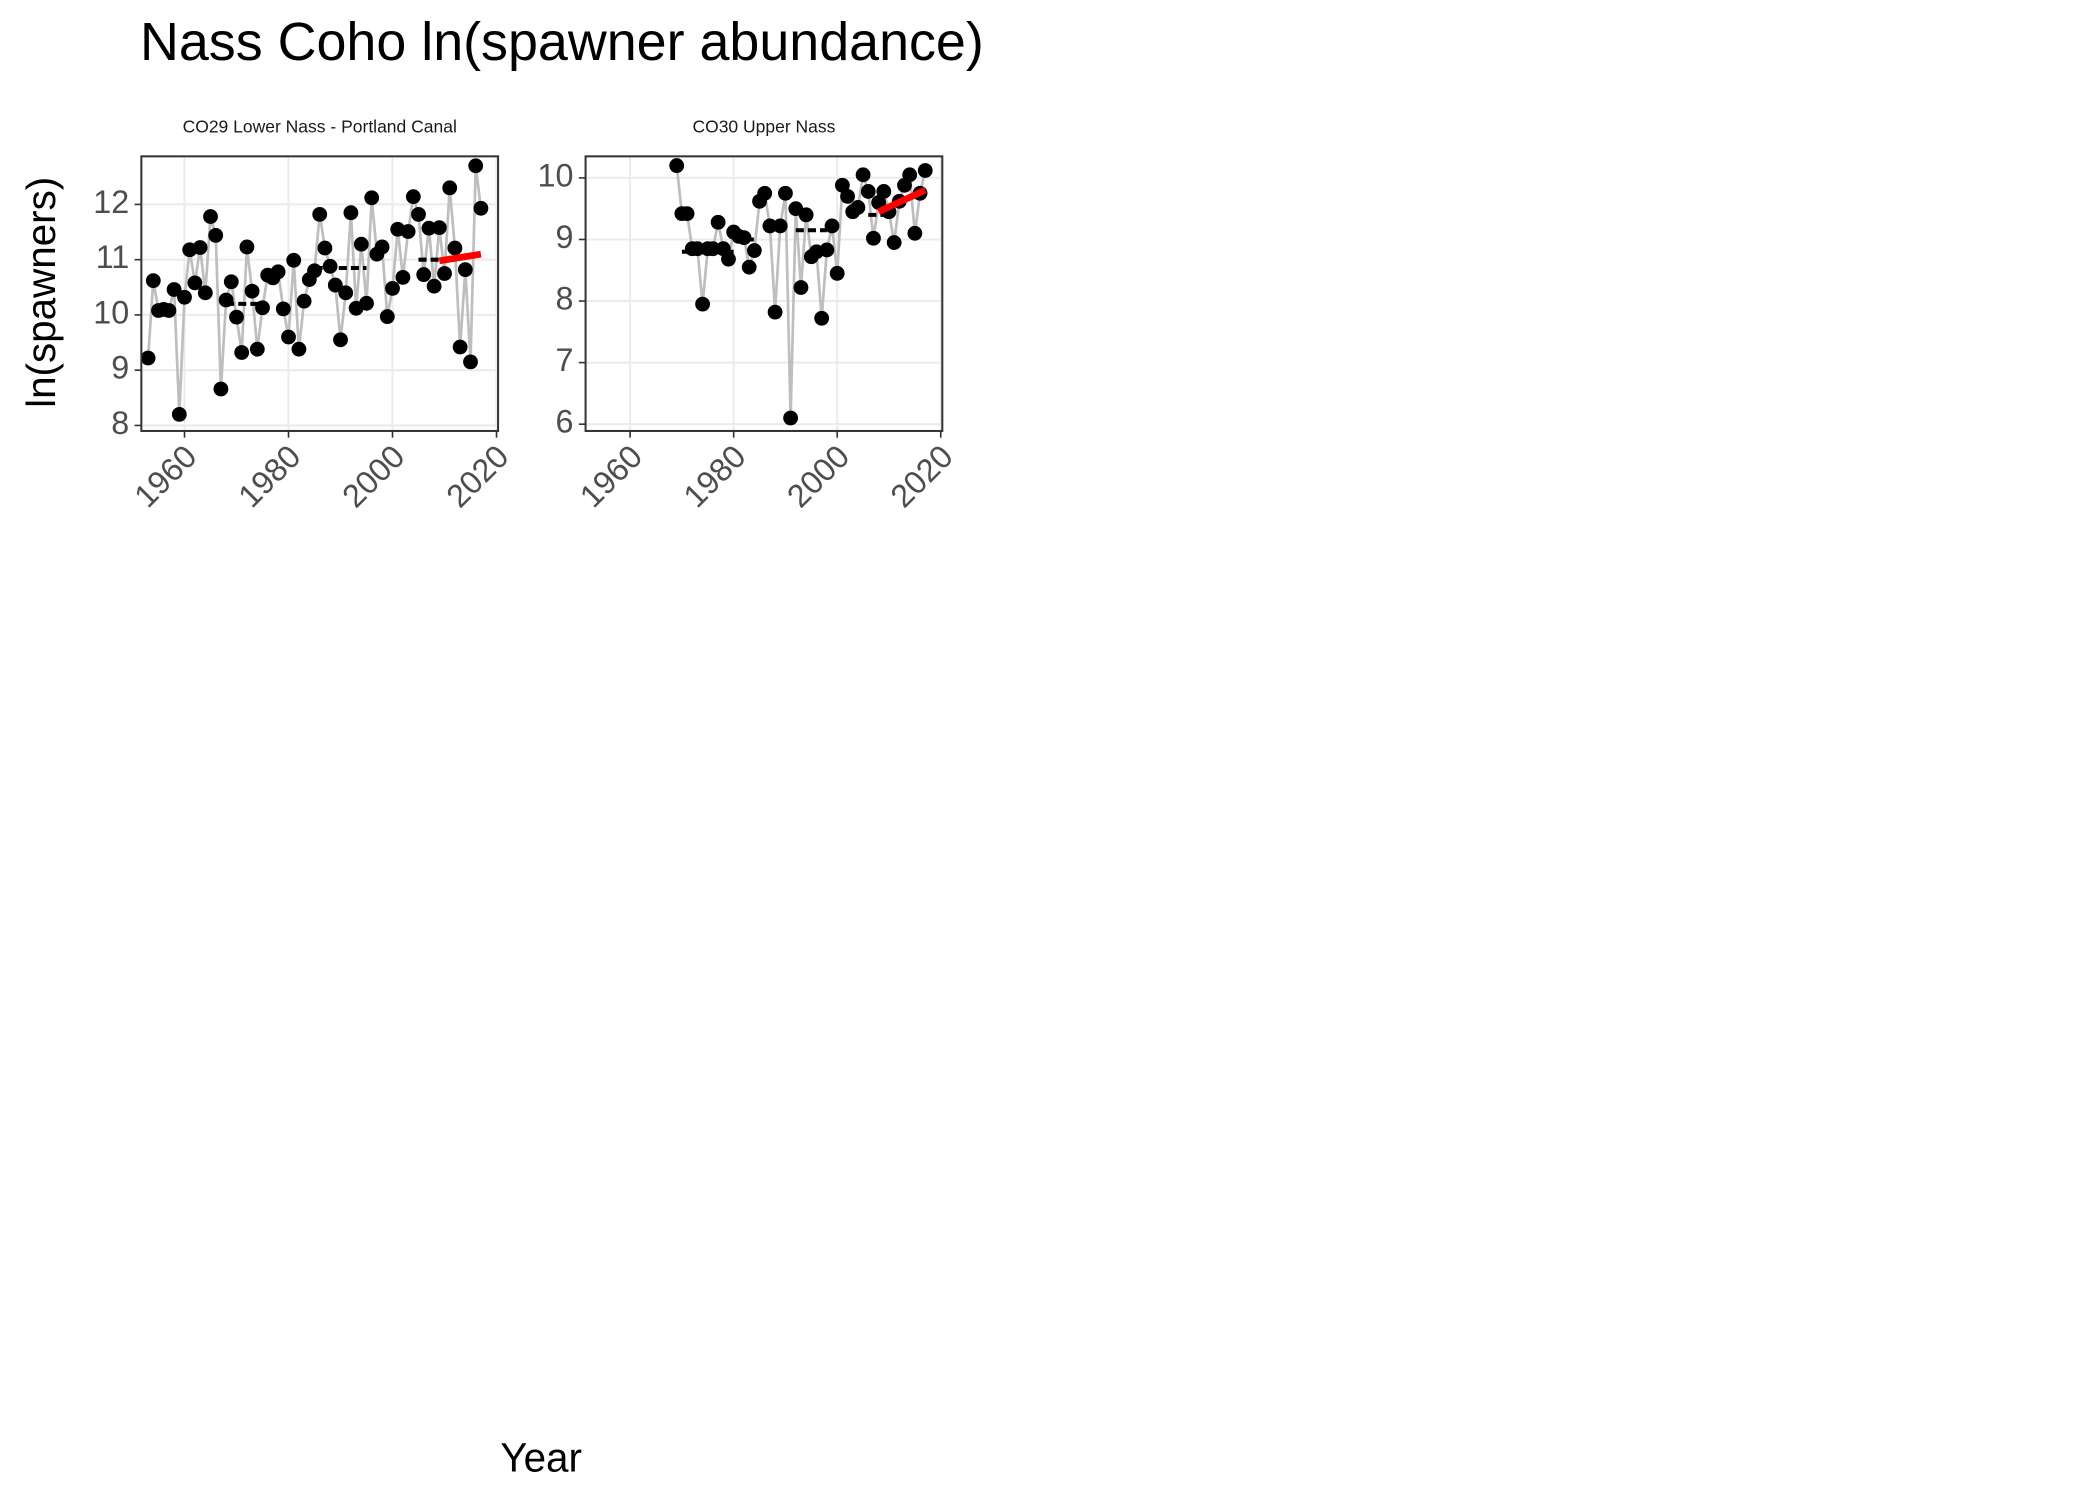 The width and height of the screenshot is (2100, 1500). Describe the element at coordinates (41, 292) in the screenshot. I see `y-axis-label: ln(spawners)` at that location.